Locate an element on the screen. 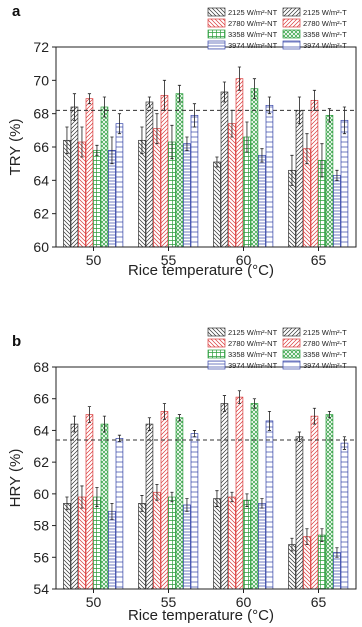  x-axis-label: Rice temperature (°C) is located at coordinates (201, 615).